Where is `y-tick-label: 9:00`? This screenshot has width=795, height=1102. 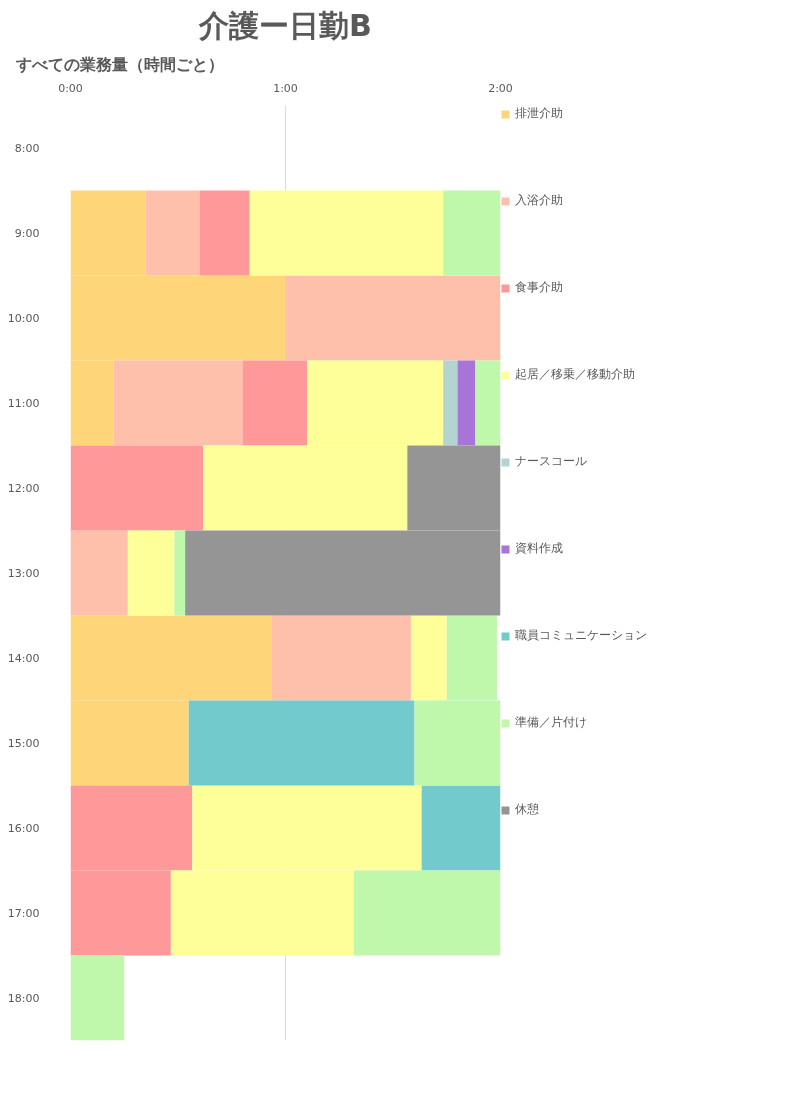
y-tick-label: 9:00 is located at coordinates (27, 233).